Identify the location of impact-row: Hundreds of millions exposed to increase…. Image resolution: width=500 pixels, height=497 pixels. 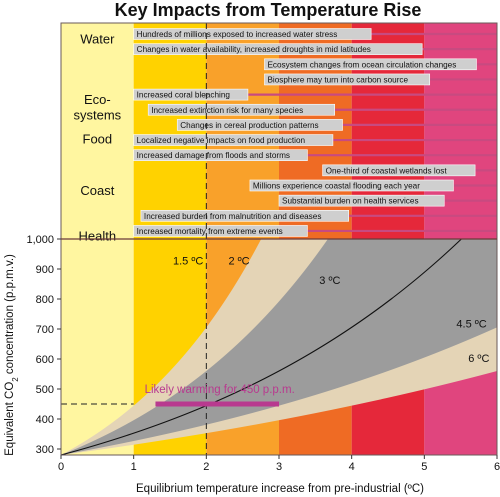
(315, 34).